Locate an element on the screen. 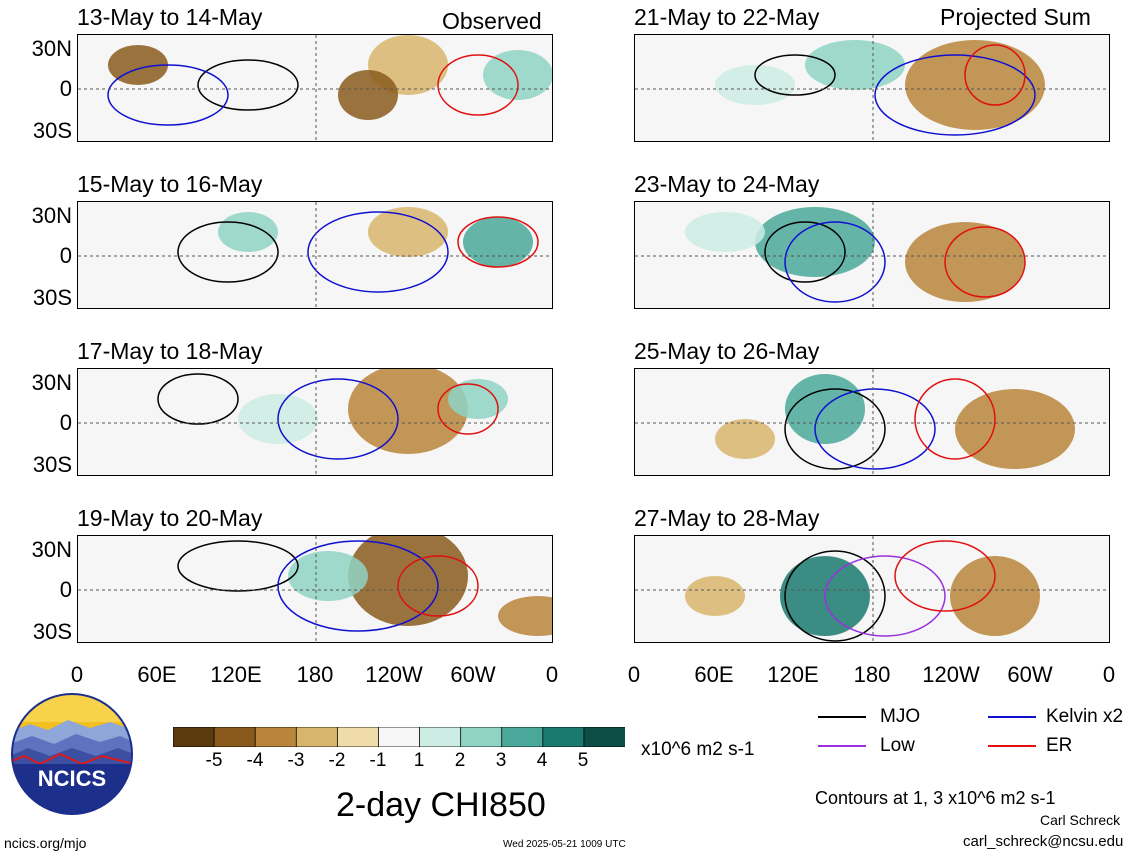 The height and width of the screenshot is (856, 1135). lon-label-60w: 60W is located at coordinates (473, 674).